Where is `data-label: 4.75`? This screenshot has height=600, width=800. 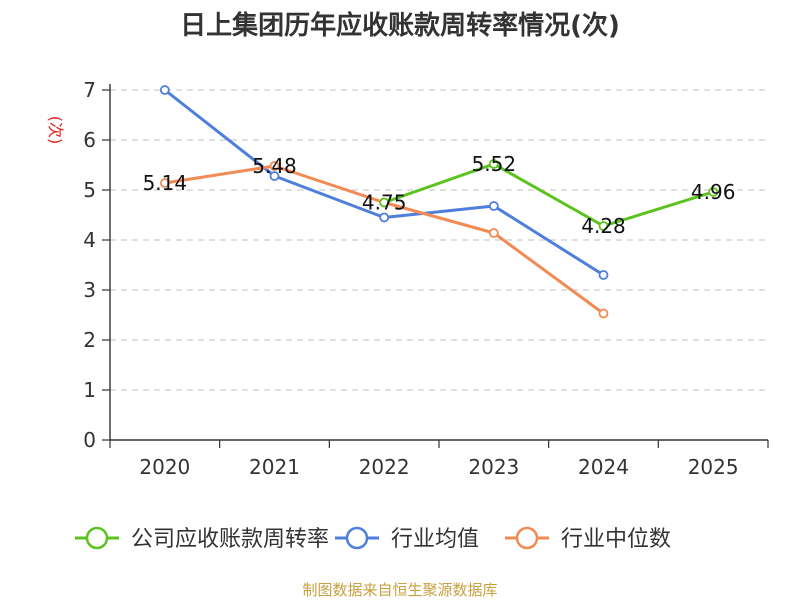 data-label: 4.75 is located at coordinates (384, 203).